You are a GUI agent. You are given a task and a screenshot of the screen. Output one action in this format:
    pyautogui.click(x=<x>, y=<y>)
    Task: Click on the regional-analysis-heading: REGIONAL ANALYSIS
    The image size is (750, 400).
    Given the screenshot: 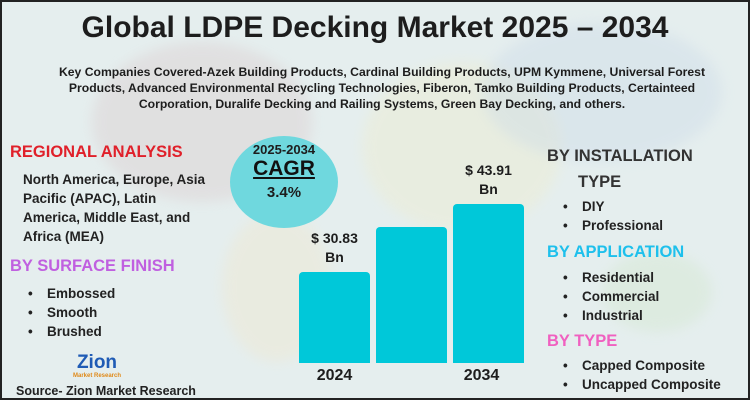 What is the action you would take?
    pyautogui.click(x=96, y=152)
    